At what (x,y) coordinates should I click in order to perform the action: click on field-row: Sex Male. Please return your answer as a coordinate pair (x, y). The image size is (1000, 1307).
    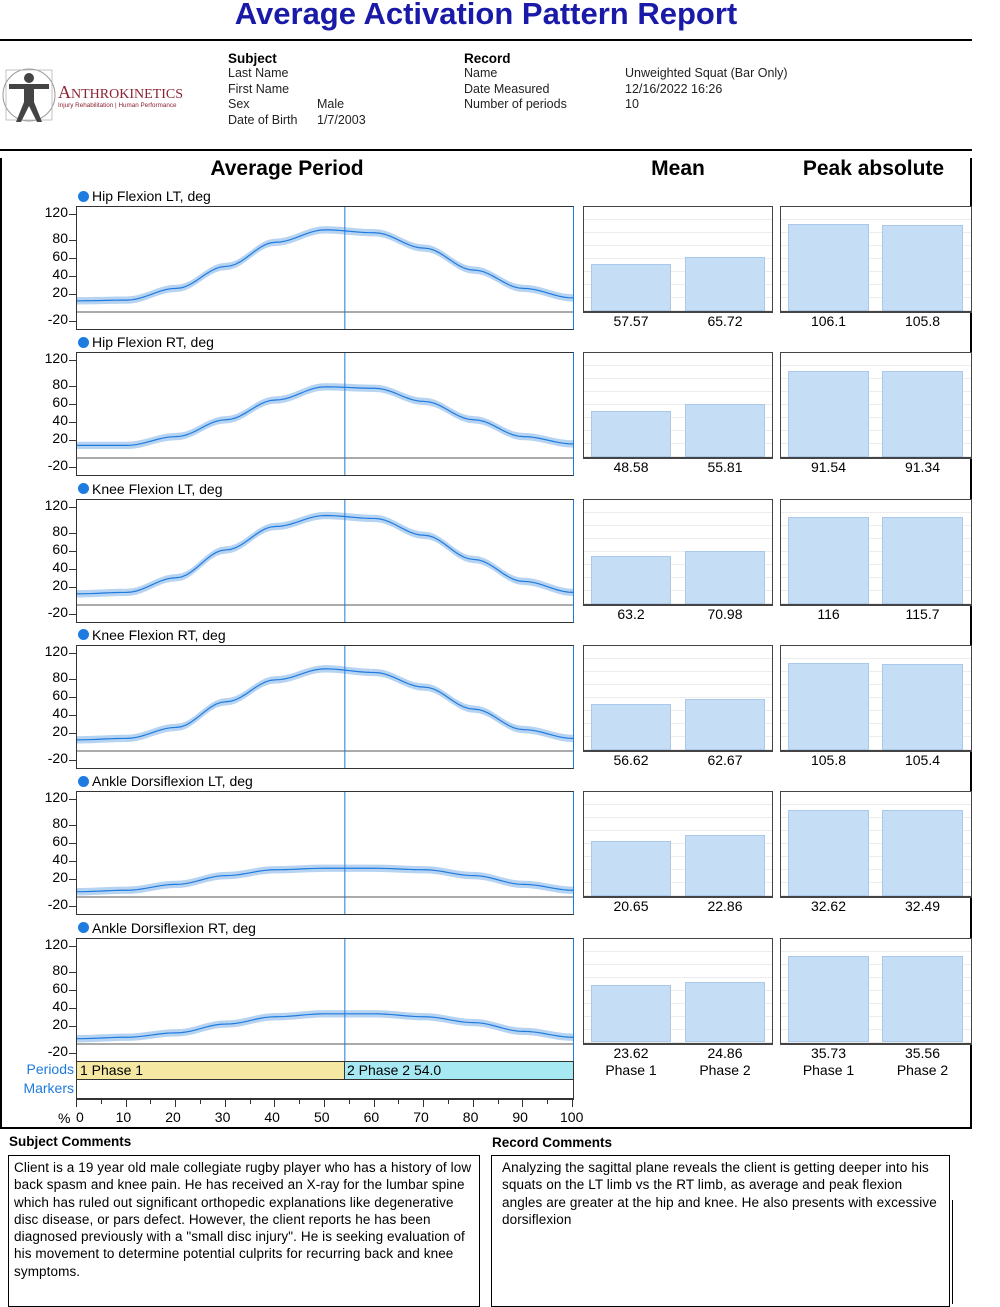
    Looking at the image, I should click on (297, 105).